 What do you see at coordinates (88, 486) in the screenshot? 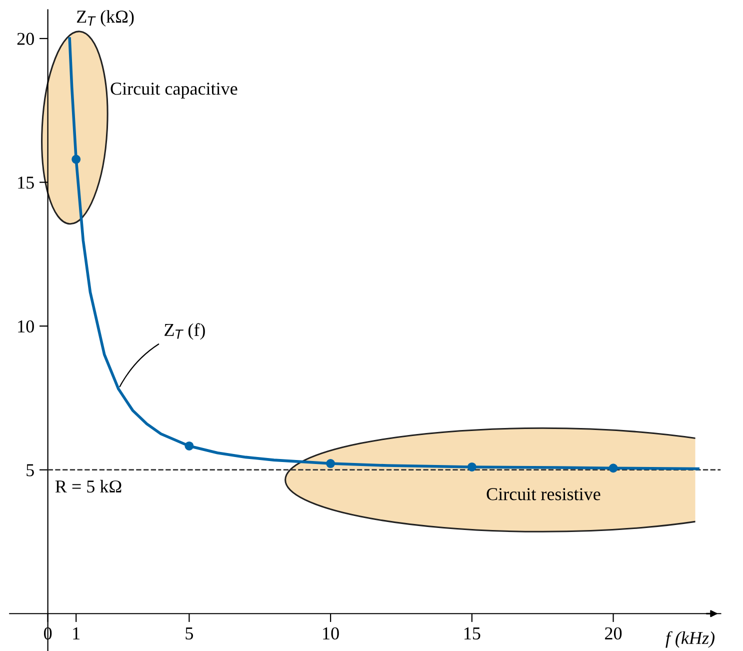
I see `ref-line-label: R = 5 kΩ` at bounding box center [88, 486].